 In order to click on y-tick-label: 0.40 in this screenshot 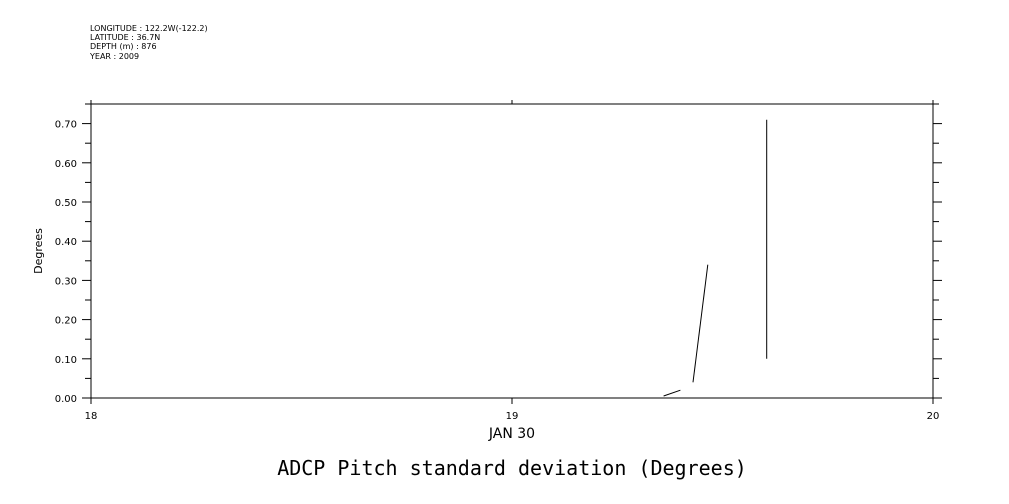, I will do `click(66, 242)`.